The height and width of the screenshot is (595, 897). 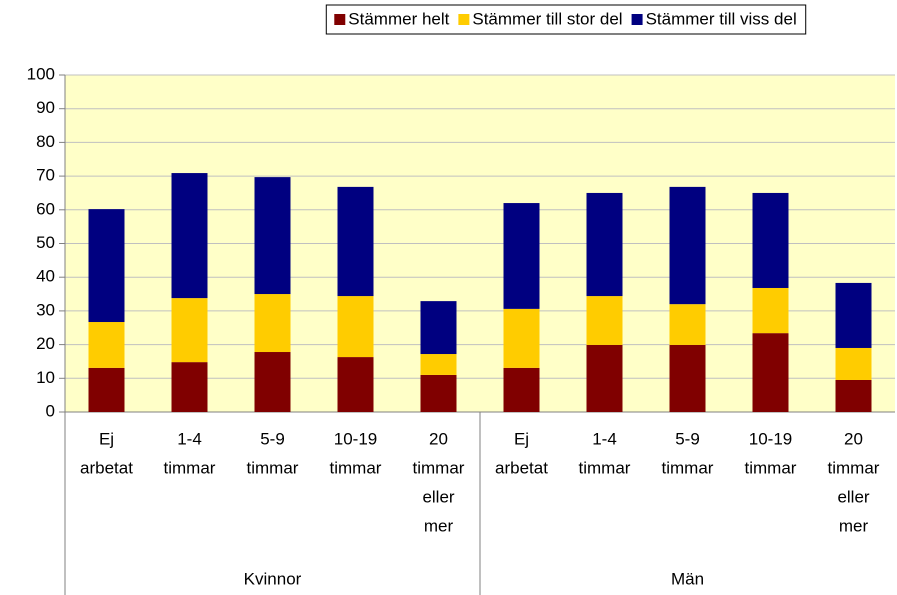 What do you see at coordinates (687, 578) in the screenshot?
I see `group-label: Män` at bounding box center [687, 578].